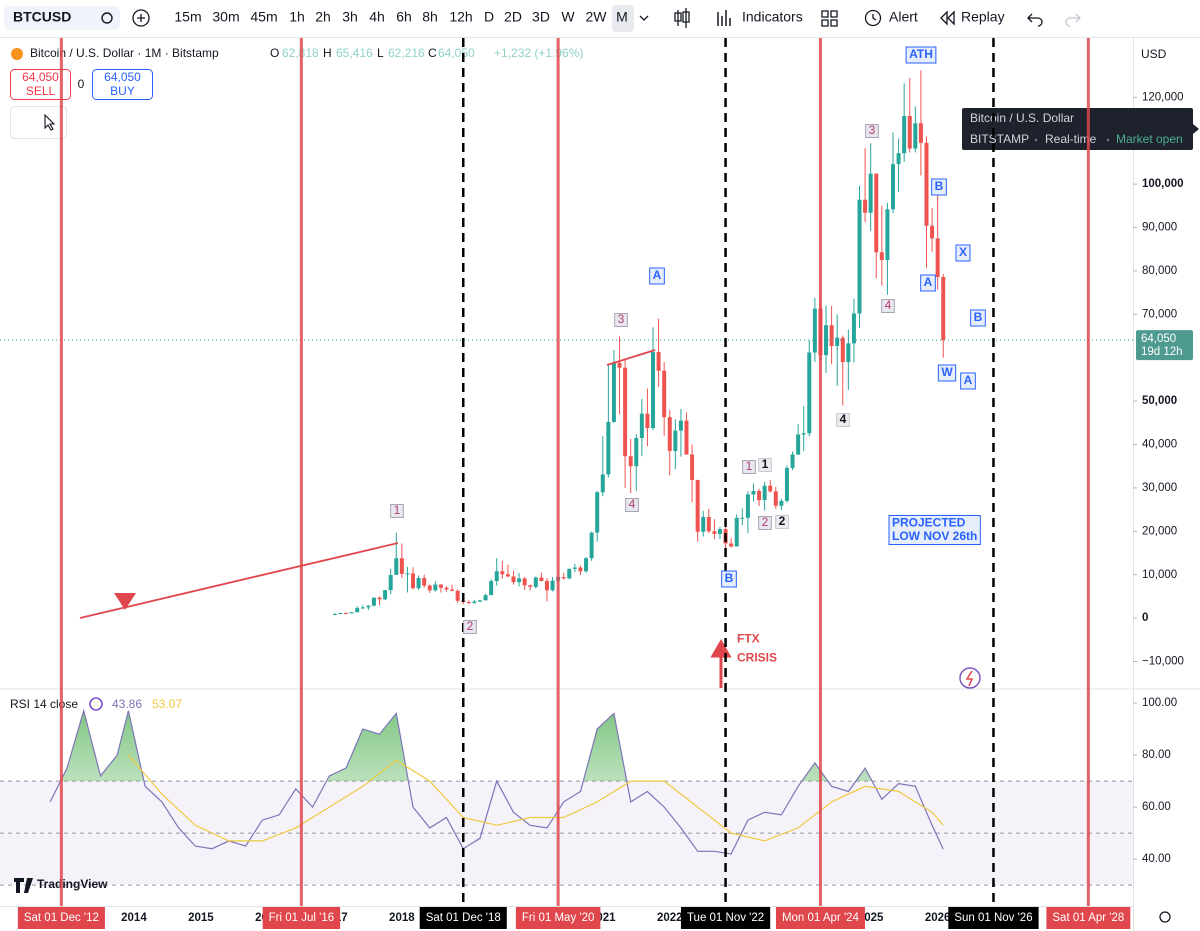 This screenshot has height=931, width=1200. I want to click on annotation-text: W, so click(947, 372).